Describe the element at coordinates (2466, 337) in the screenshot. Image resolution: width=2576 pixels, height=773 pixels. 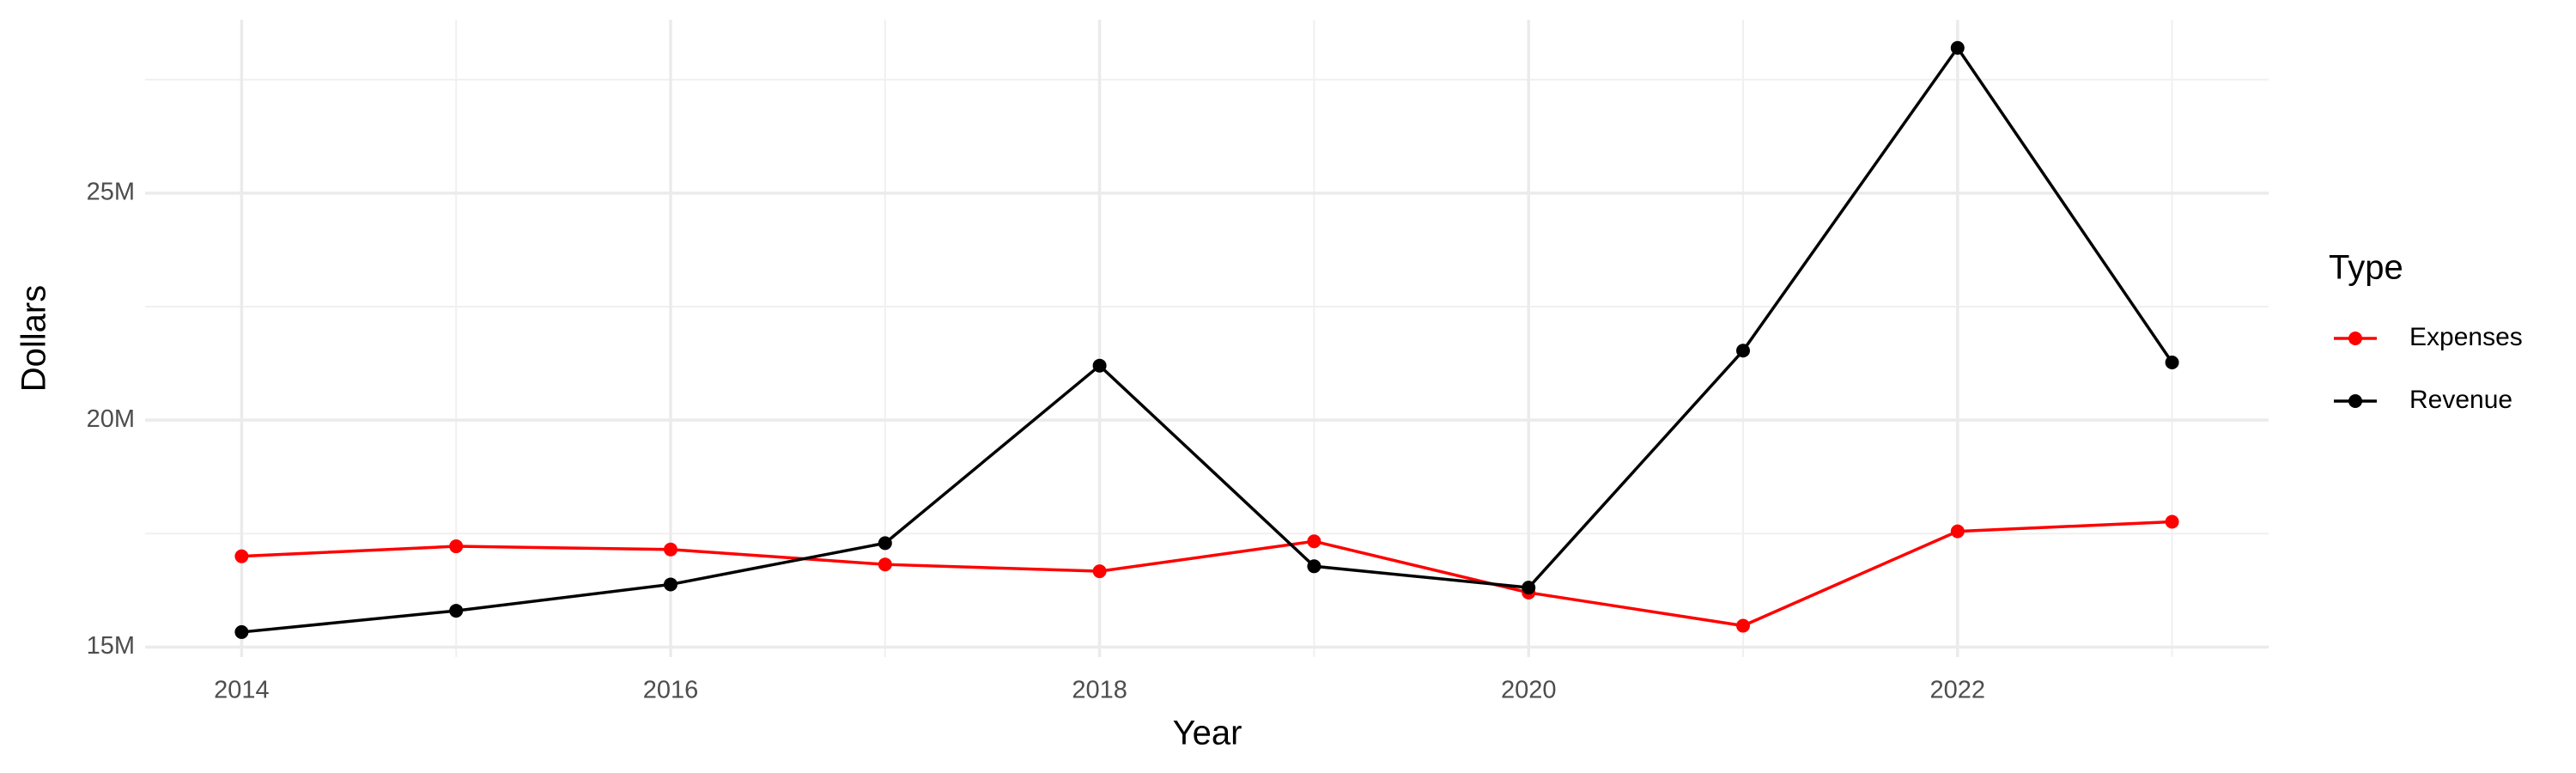
I see `legend-label: Expenses` at that location.